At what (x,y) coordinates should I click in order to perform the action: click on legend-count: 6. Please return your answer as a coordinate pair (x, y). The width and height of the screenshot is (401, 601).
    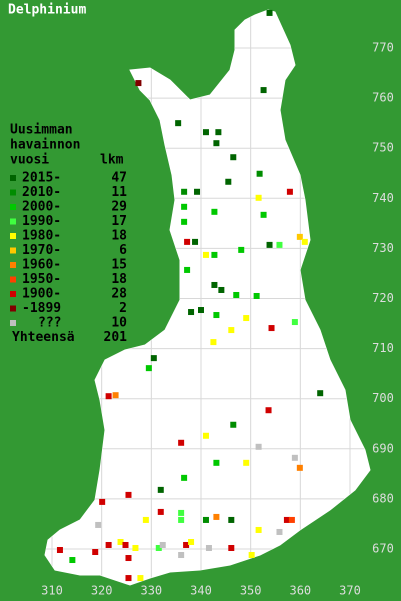
    Looking at the image, I should click on (123, 250).